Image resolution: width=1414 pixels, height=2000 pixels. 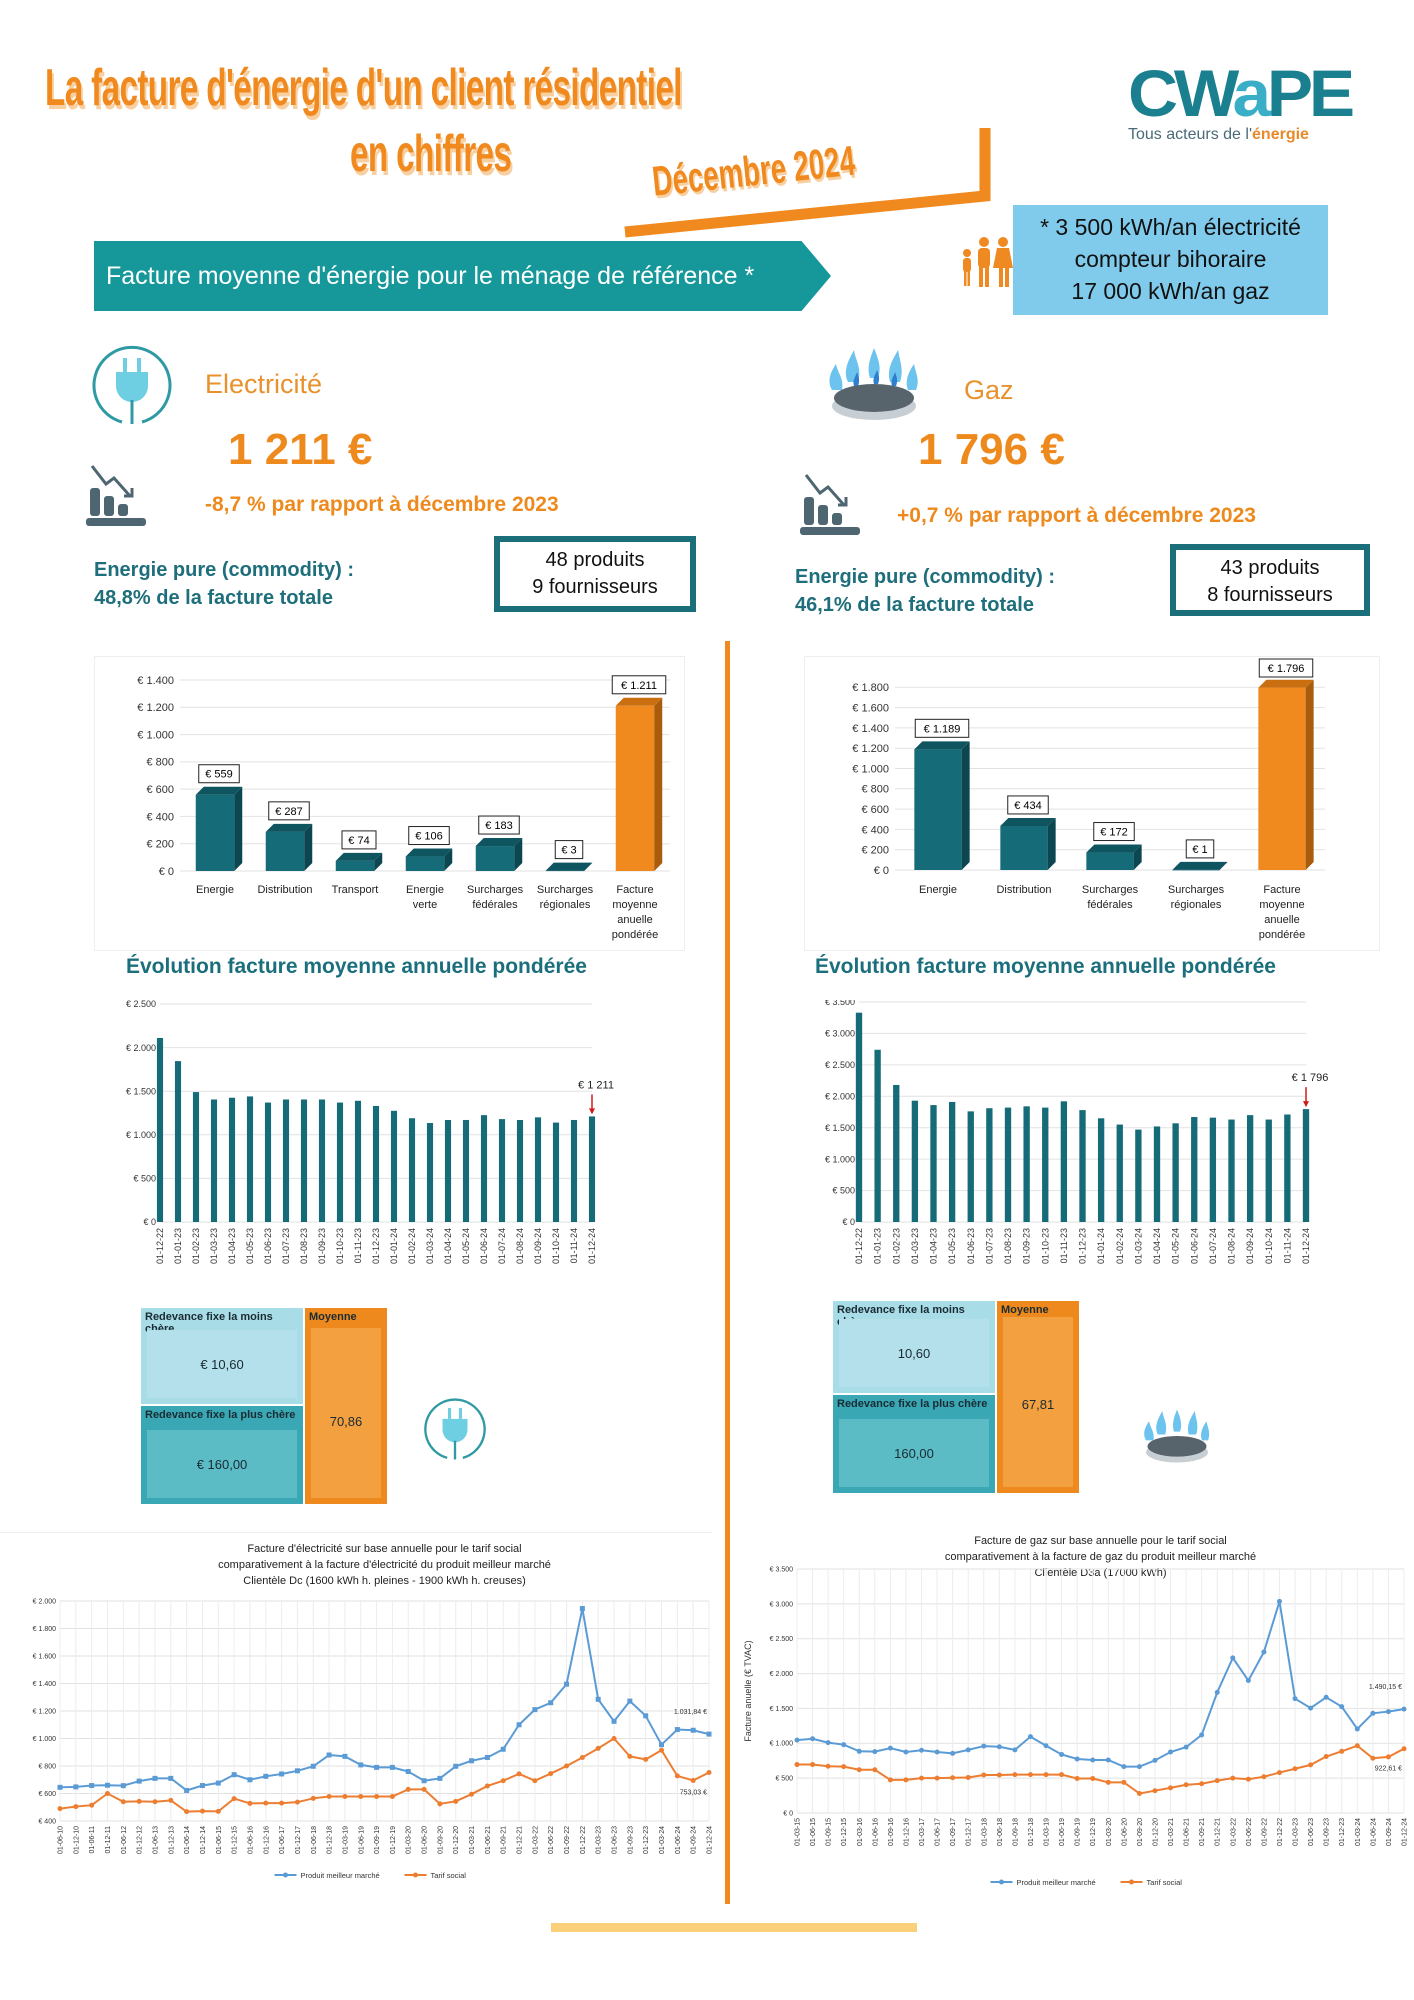 I want to click on commodity-share: 46,1% de la facture totale, so click(x=914, y=605).